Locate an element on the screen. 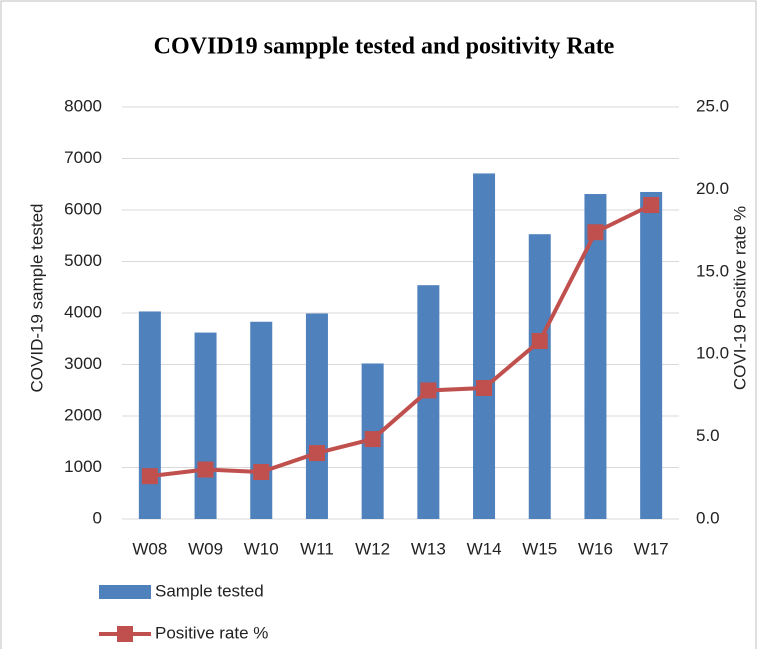 The height and width of the screenshot is (654, 762). x-tick-label: W13 is located at coordinates (428, 548).